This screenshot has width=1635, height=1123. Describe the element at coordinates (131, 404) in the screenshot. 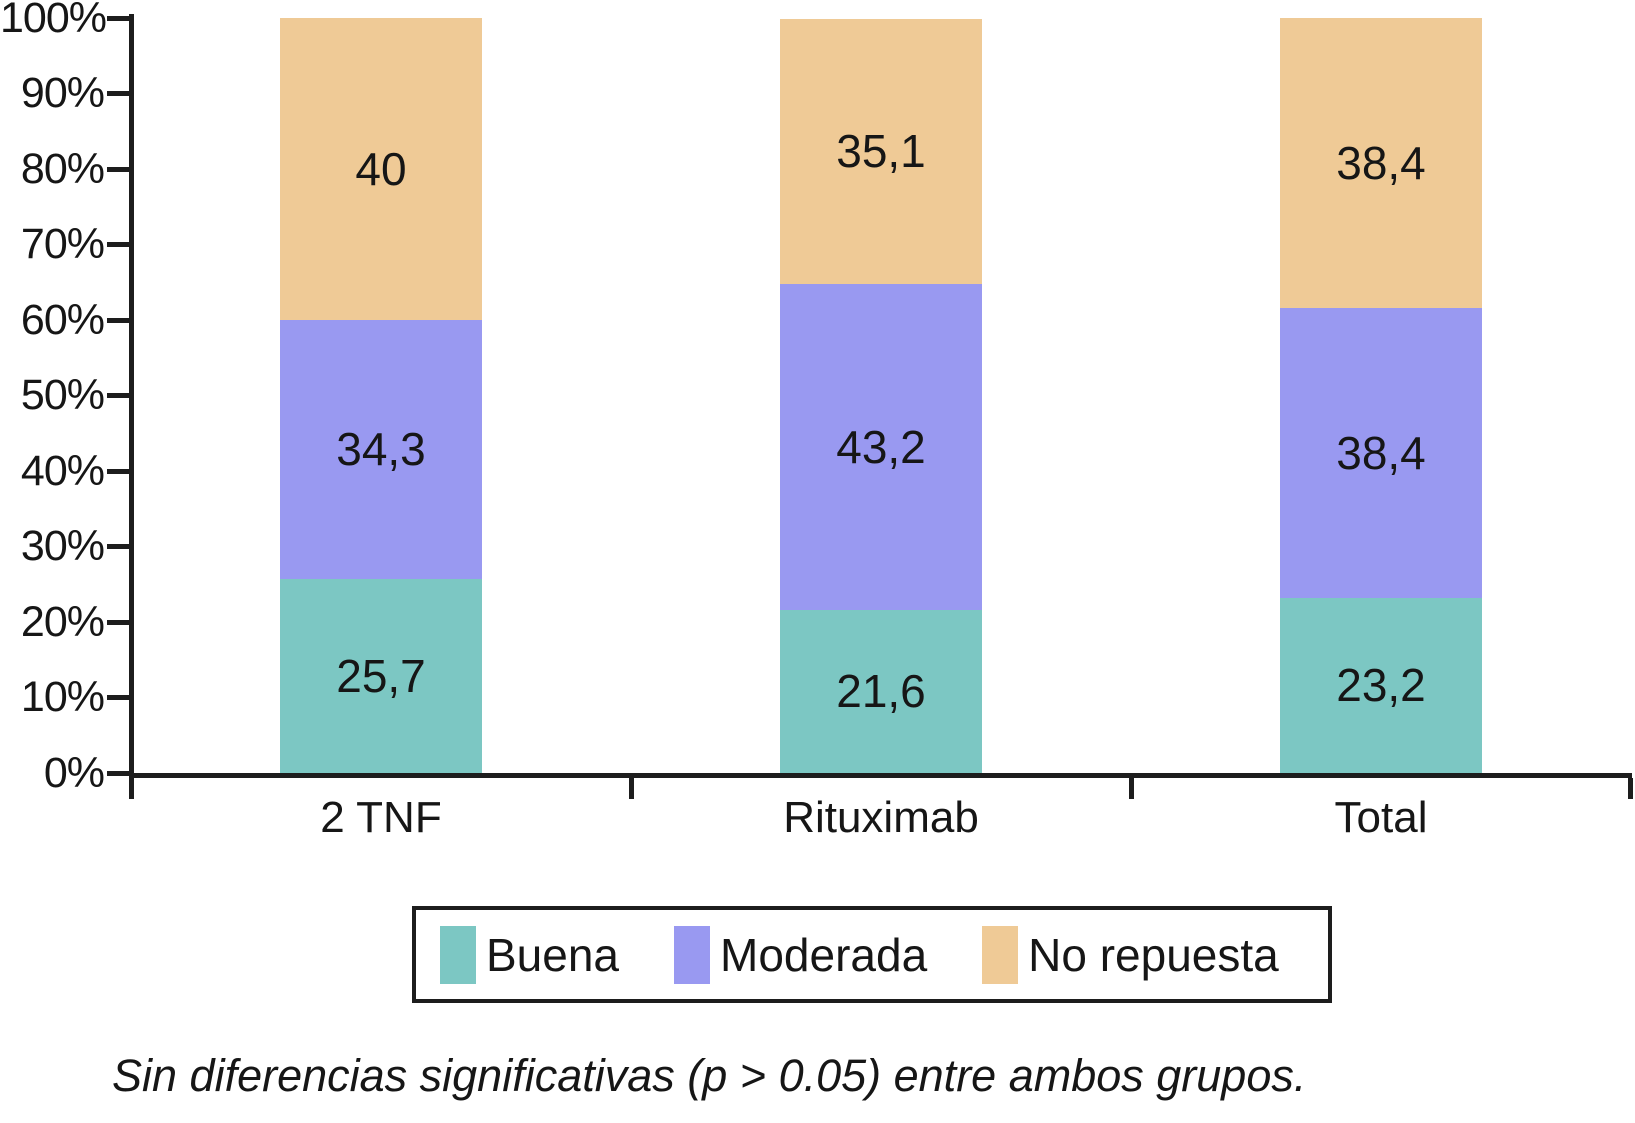

I see `y-axis-line` at that location.